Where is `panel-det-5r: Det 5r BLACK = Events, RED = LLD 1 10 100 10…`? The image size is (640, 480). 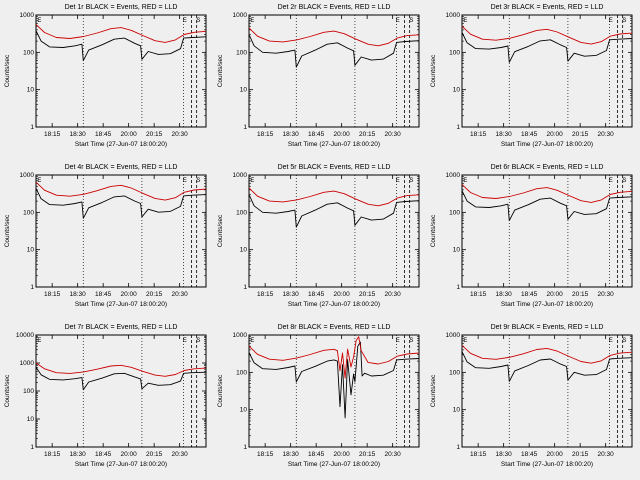
panel-det-5r: Det 5r BLACK = Events, RED = LLD 1 10 100 10… is located at coordinates (319, 240).